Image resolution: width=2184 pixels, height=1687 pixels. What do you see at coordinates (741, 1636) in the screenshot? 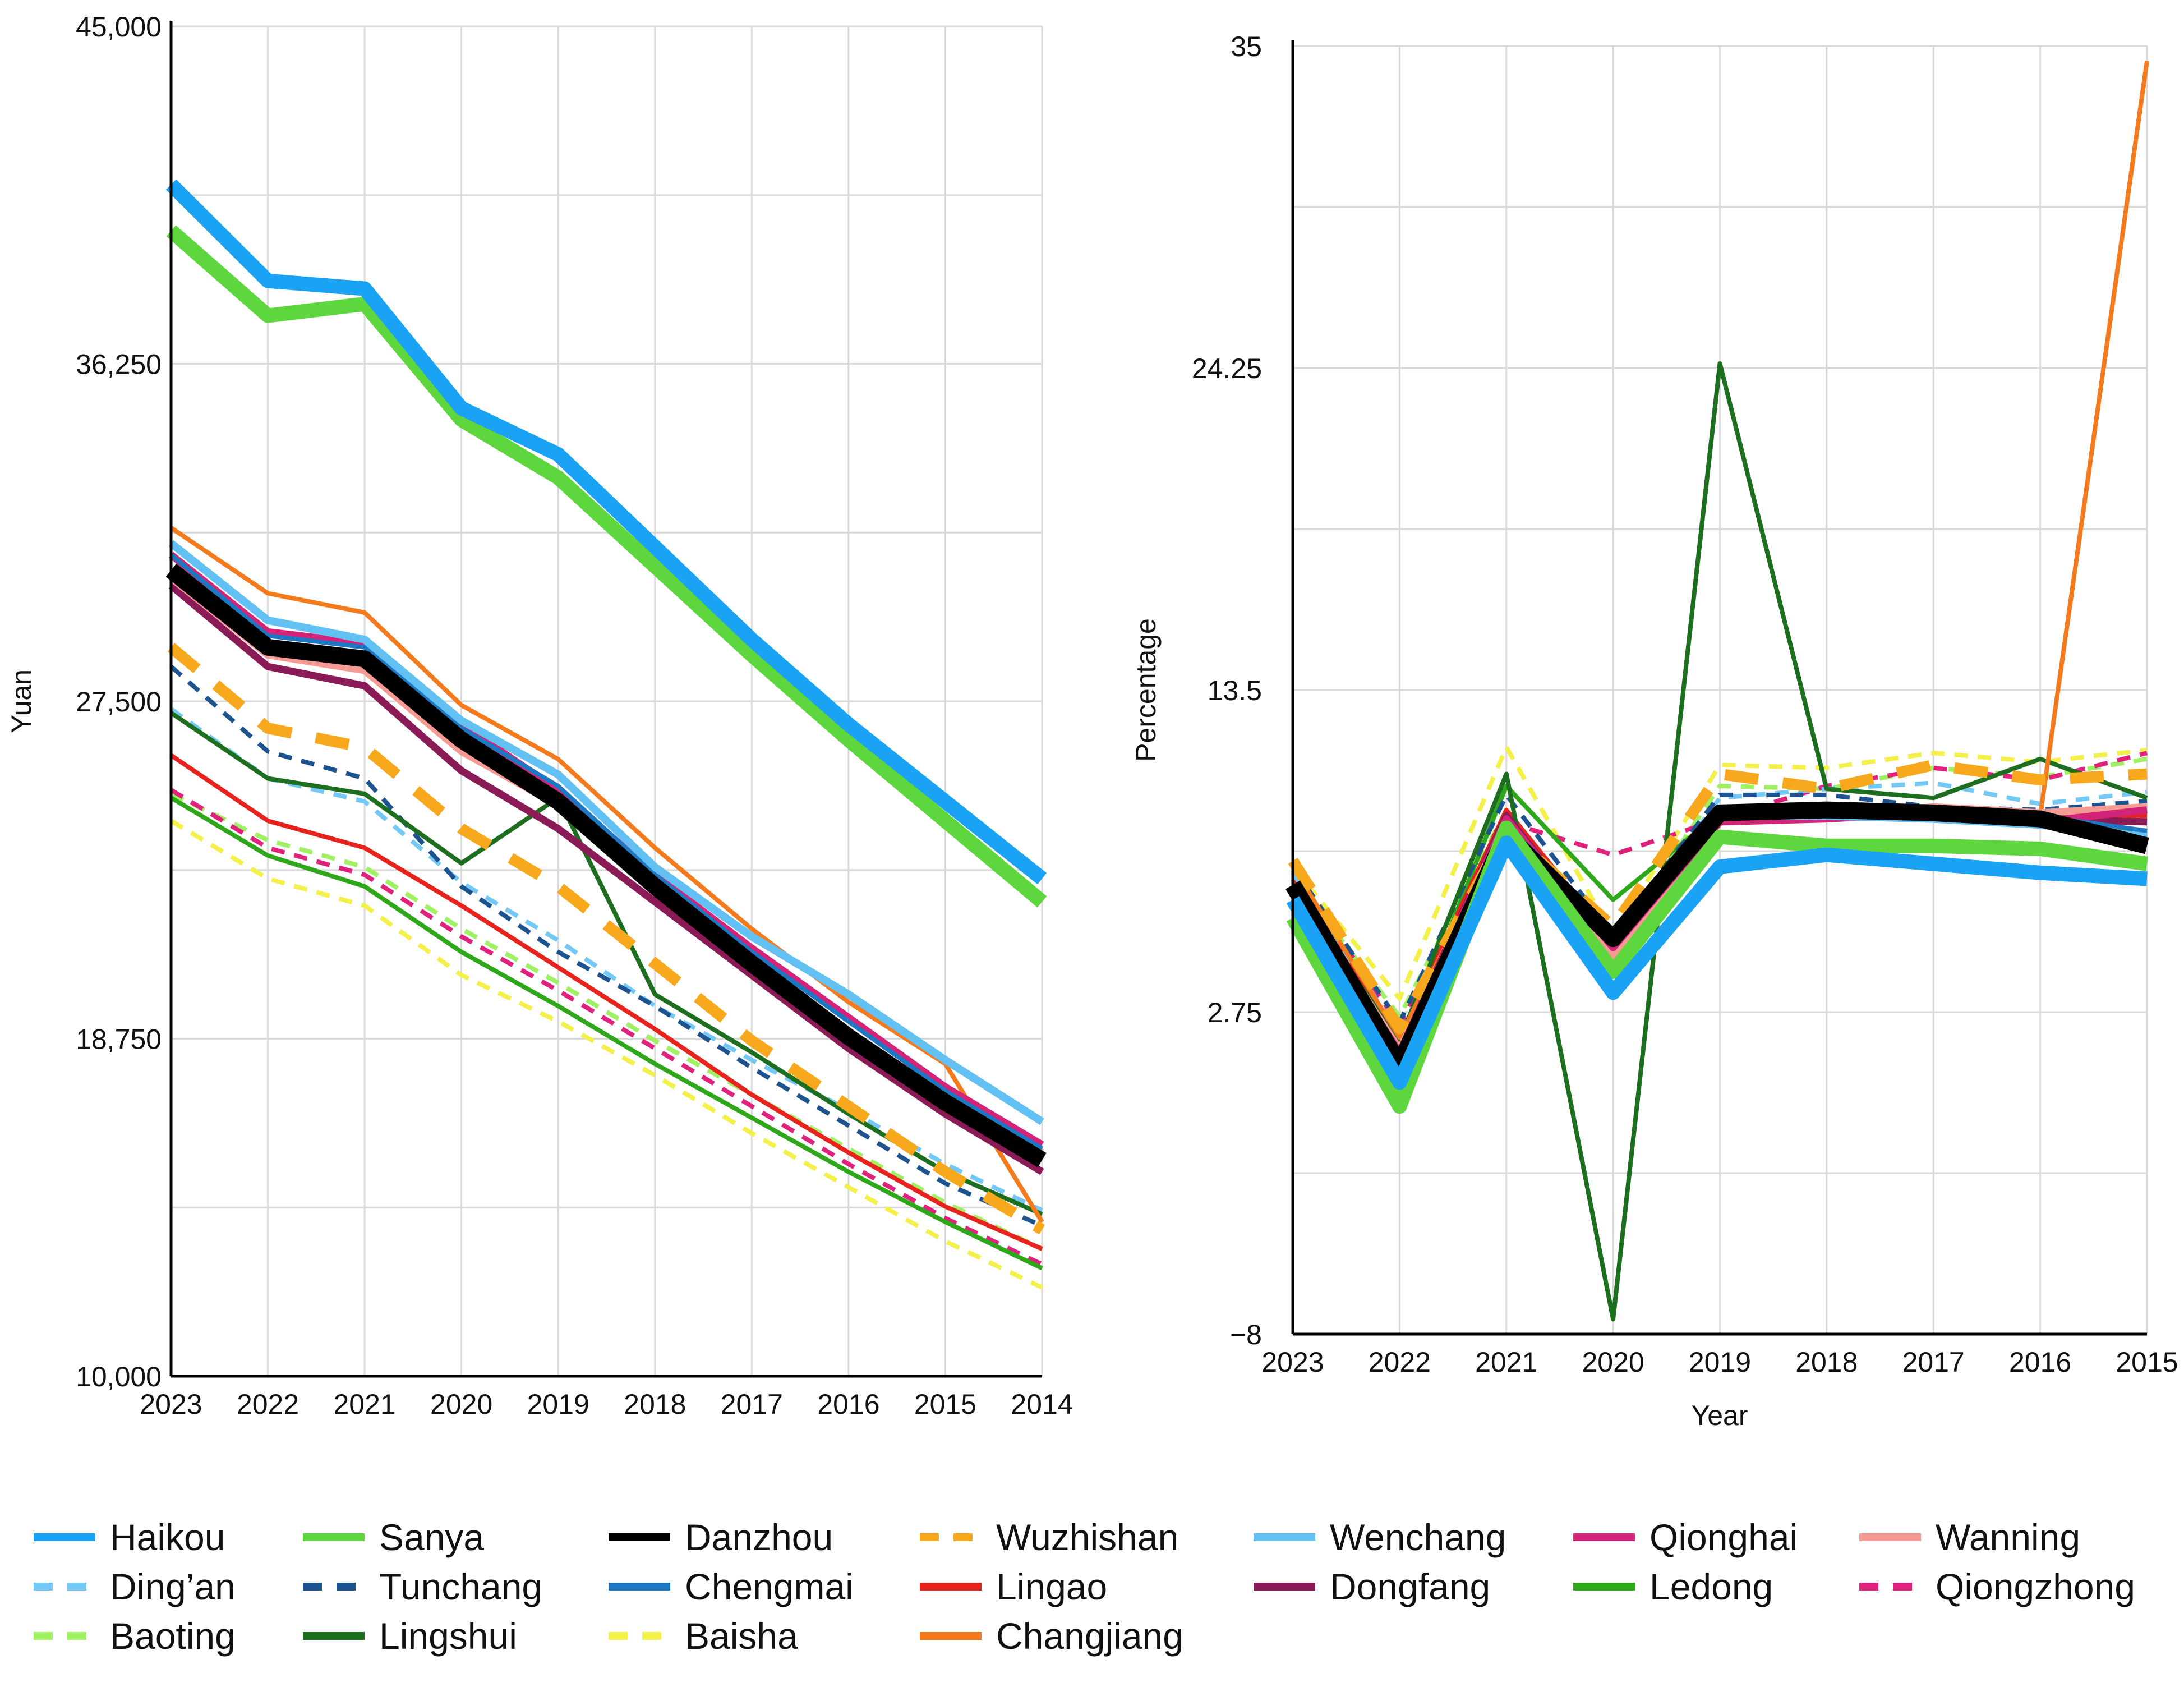
I see `legend-label: Baisha` at bounding box center [741, 1636].